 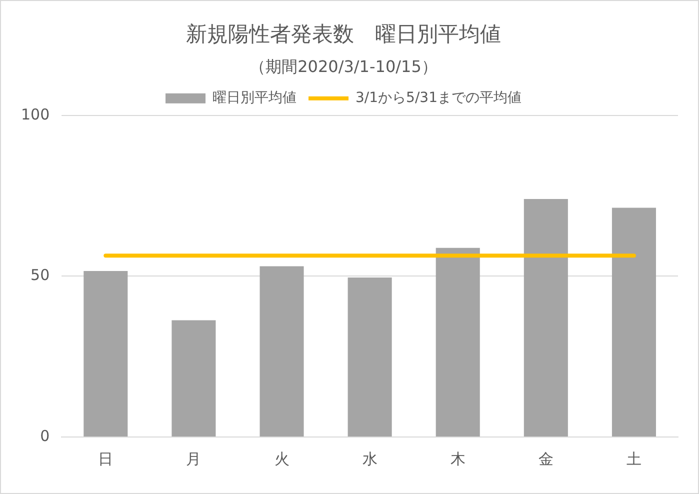 What do you see at coordinates (634, 459) in the screenshot?
I see `x-tick-label: 土` at bounding box center [634, 459].